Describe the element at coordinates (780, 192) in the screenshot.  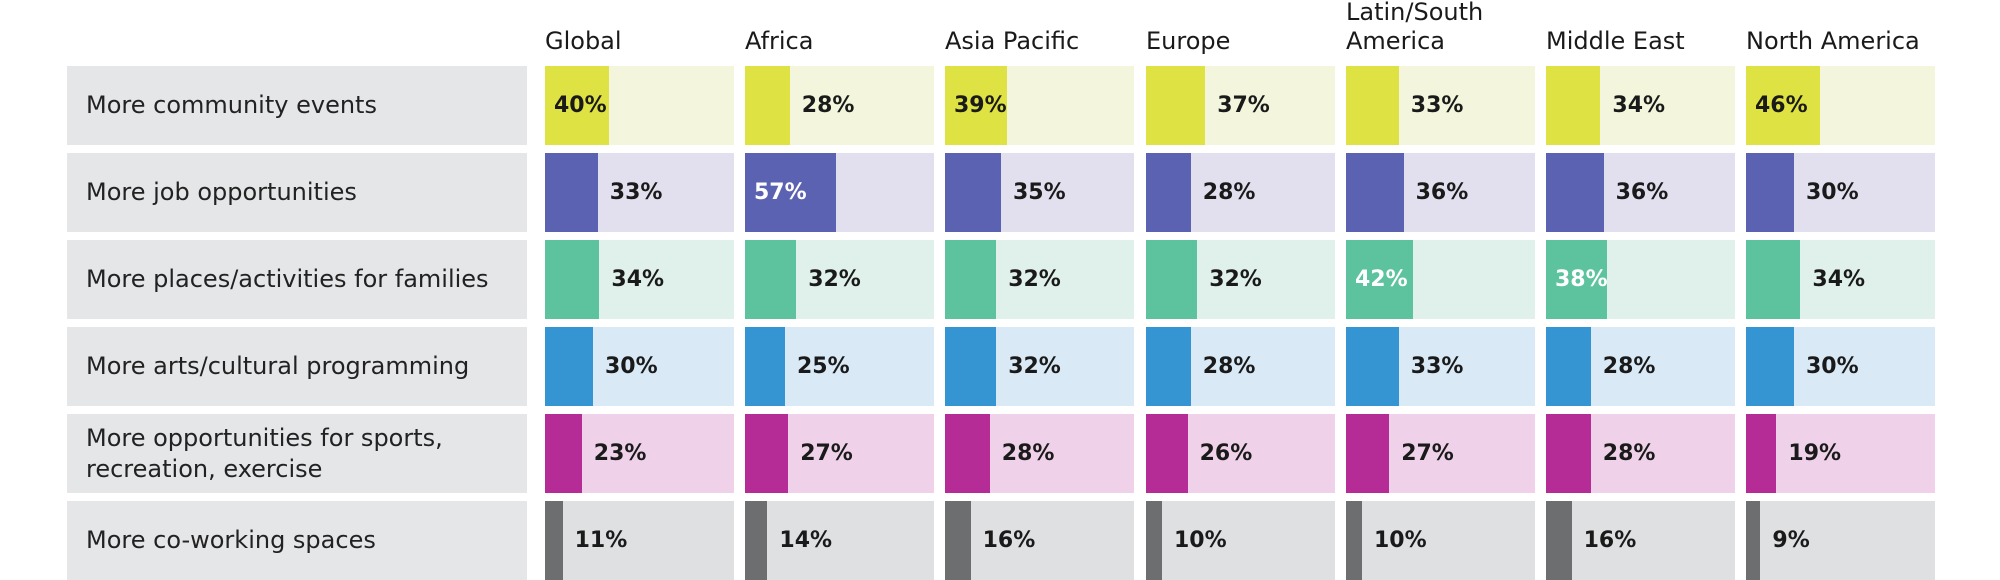
I see `data-label: 57%` at that location.